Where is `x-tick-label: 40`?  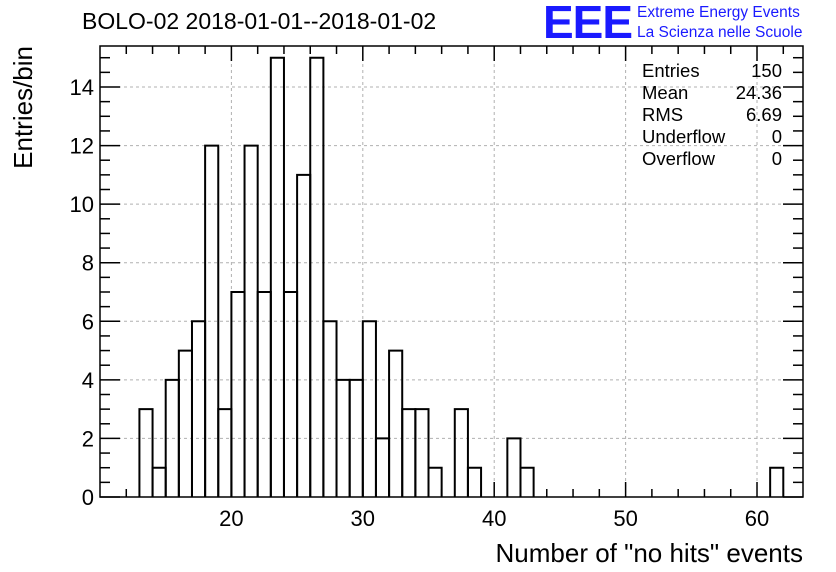
x-tick-label: 40 is located at coordinates (494, 518).